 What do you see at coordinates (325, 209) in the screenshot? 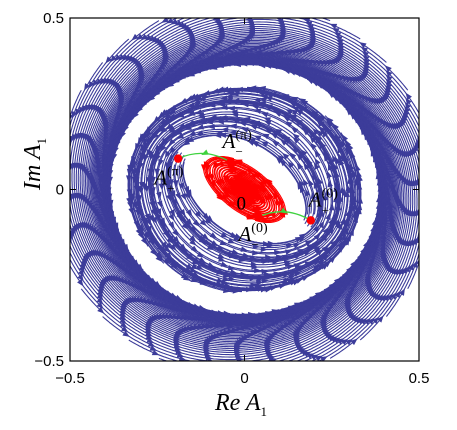
I see `label-subscript: +` at bounding box center [325, 209].